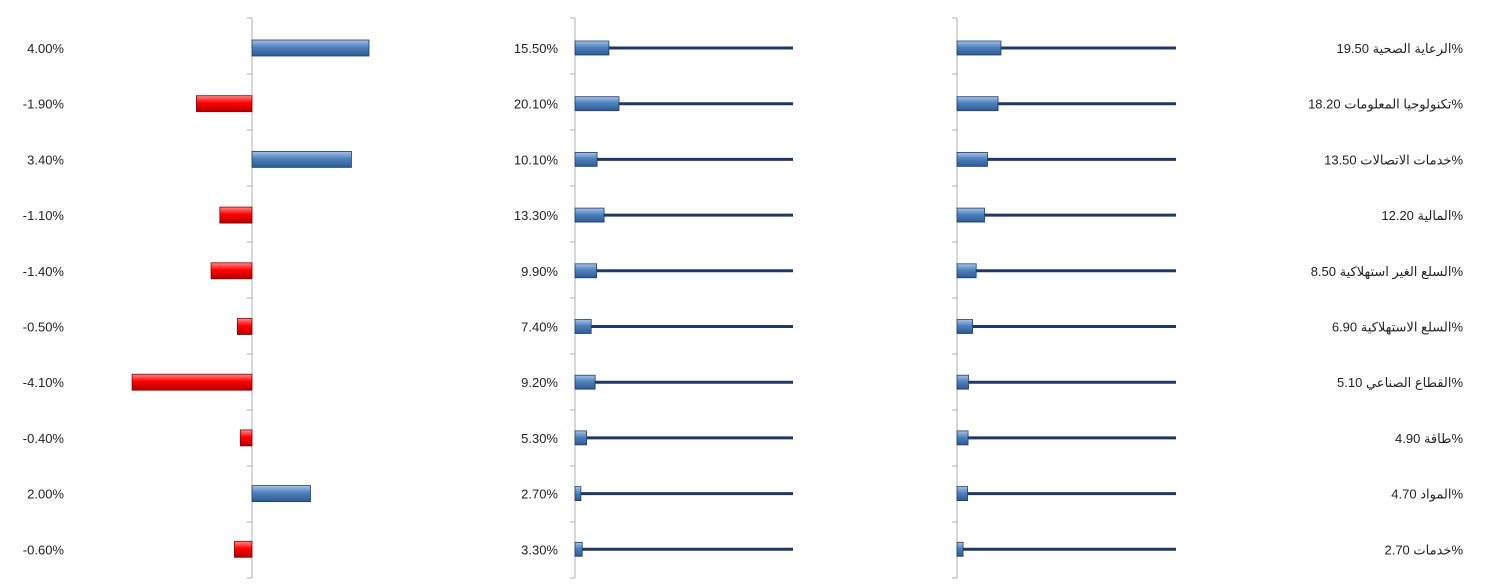 This screenshot has width=1512, height=586. I want to click on sector-label: القطاع الصناعي 5.10%, so click(1400, 383).